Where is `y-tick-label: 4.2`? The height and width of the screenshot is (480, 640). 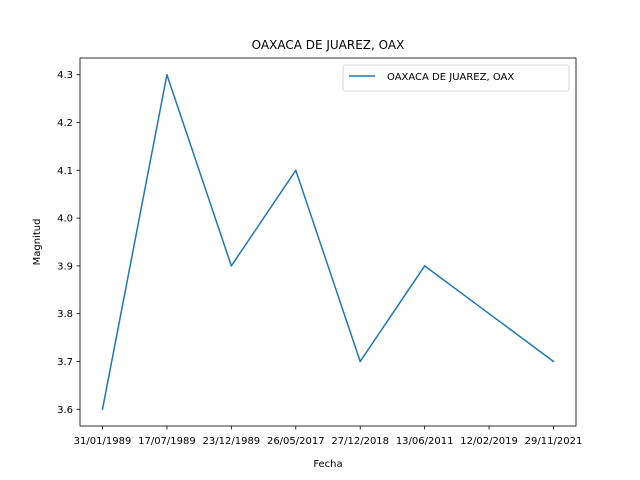
y-tick-label: 4.2 is located at coordinates (65, 123).